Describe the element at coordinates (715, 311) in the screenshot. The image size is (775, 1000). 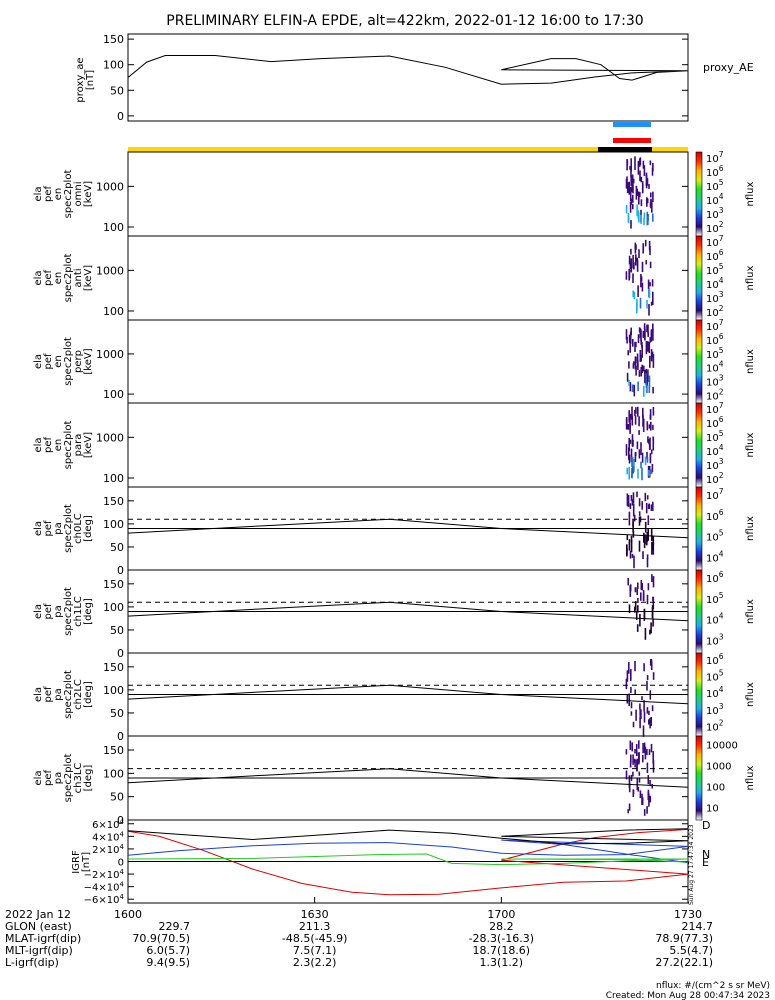
I see `colorbar-tick-label: 10²` at that location.